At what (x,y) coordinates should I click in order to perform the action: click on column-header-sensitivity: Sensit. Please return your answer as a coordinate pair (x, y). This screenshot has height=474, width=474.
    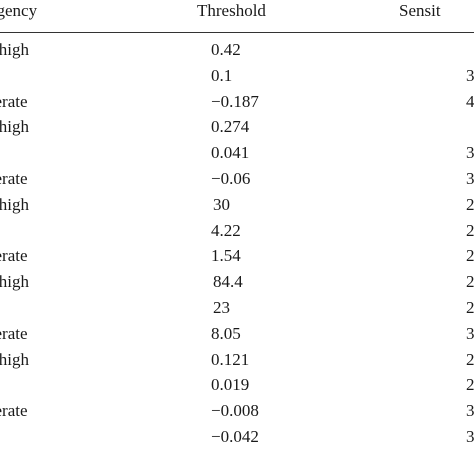
    Looking at the image, I should click on (420, 10).